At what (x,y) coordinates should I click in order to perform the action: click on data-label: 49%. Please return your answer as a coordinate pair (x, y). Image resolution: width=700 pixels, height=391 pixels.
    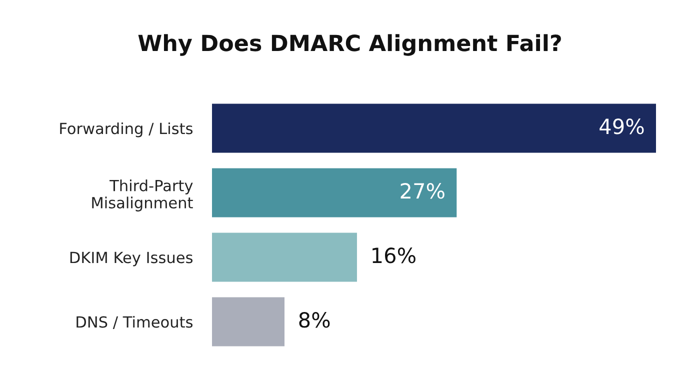
    Looking at the image, I should click on (622, 126).